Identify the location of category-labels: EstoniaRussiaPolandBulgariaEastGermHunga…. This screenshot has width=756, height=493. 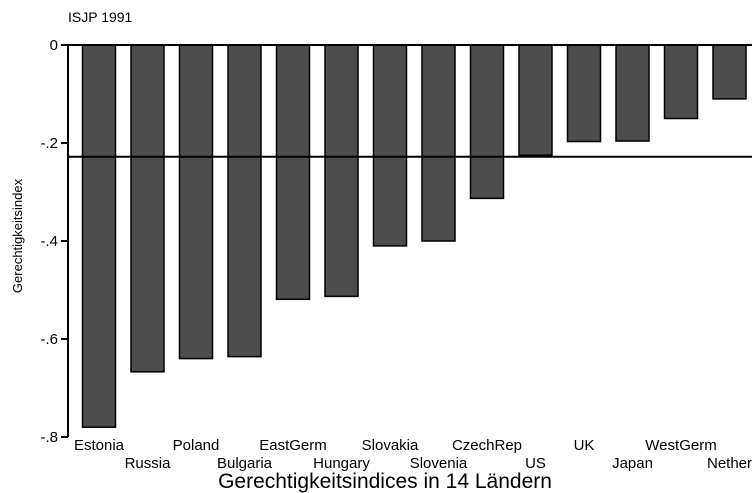
(413, 454).